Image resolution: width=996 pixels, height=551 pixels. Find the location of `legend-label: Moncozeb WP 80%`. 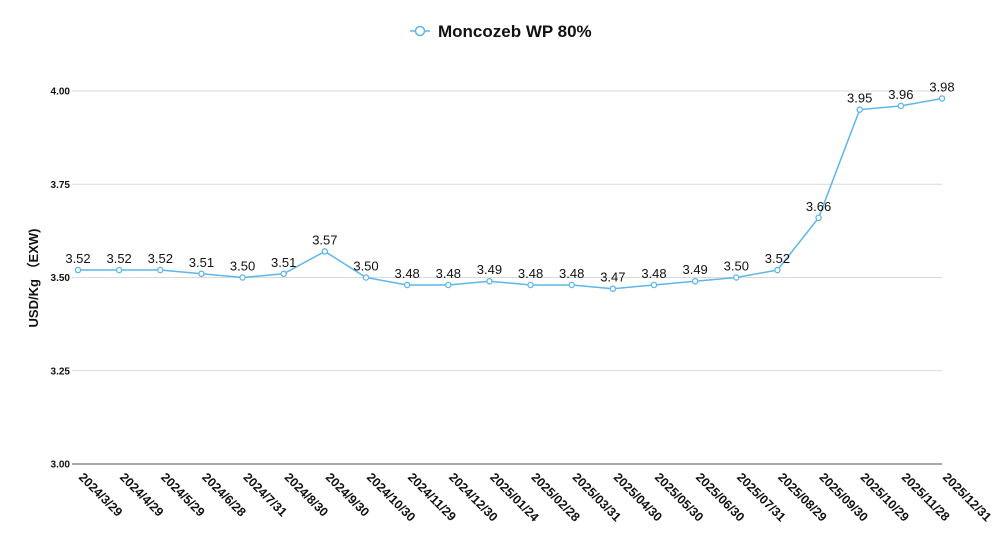

legend-label: Moncozeb WP 80% is located at coordinates (515, 31).